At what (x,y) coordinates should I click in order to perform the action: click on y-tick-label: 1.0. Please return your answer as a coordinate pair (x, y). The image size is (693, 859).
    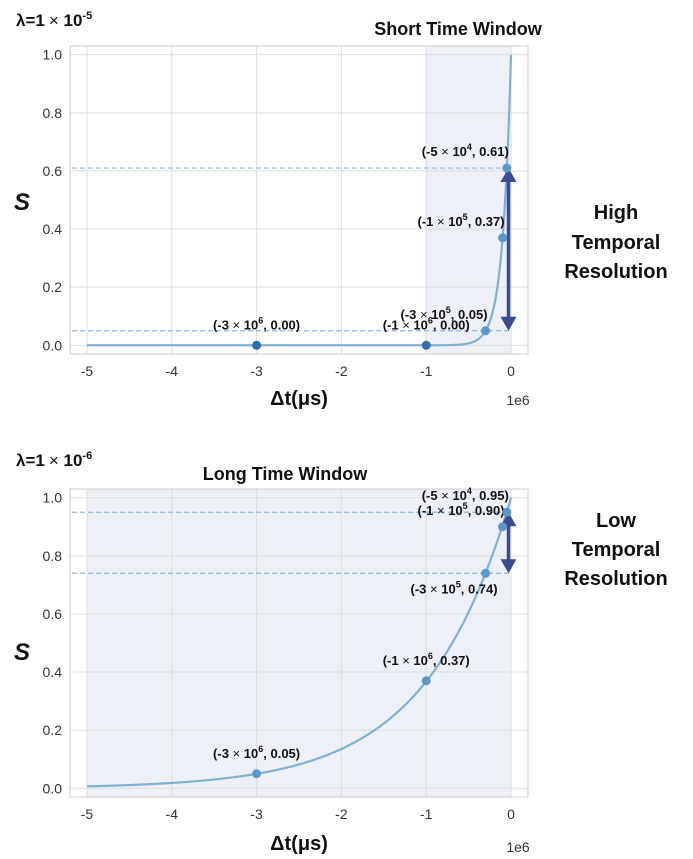
    Looking at the image, I should click on (53, 498).